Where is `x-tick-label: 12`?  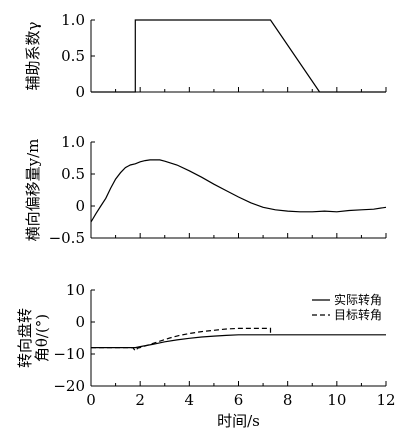 x-tick-label: 12 is located at coordinates (385, 400).